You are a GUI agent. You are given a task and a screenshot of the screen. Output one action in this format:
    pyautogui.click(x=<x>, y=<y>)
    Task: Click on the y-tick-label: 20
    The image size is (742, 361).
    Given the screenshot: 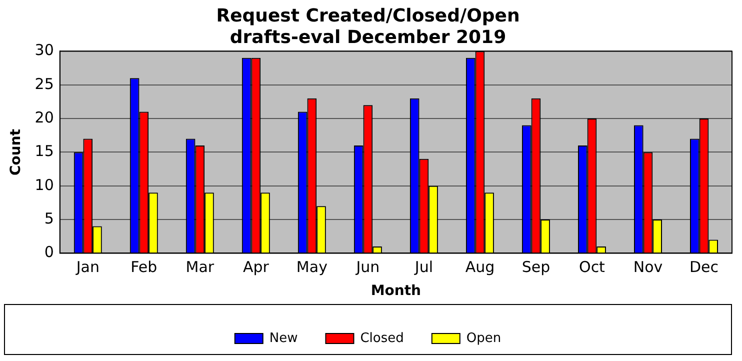 What is the action you would take?
    pyautogui.click(x=44, y=117)
    